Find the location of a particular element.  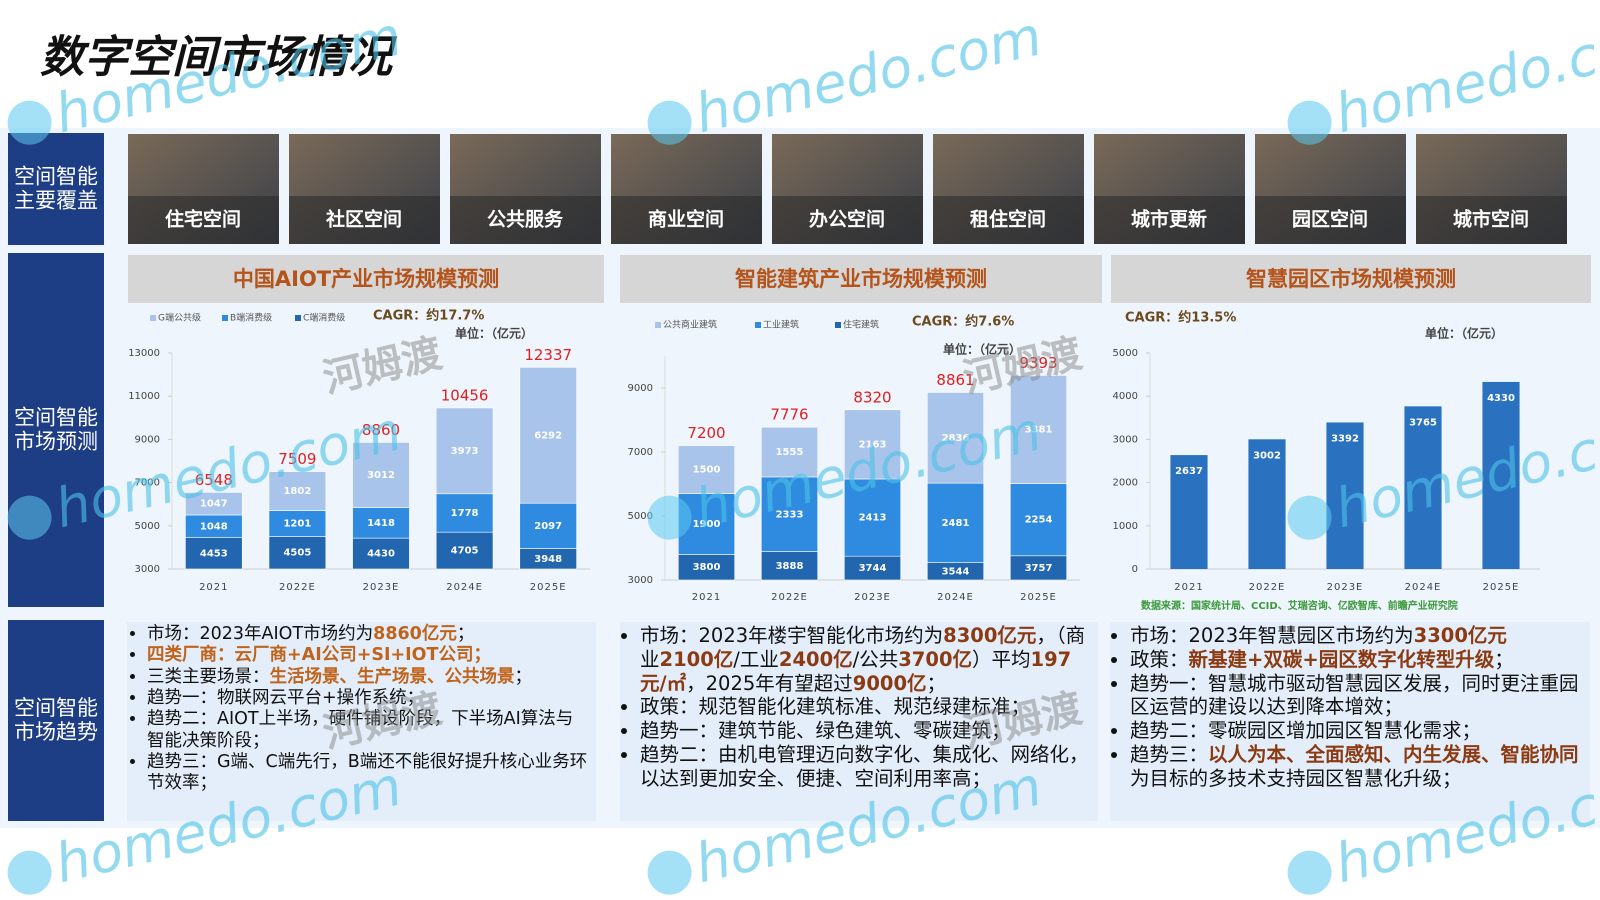

x-tick-label: 2023E is located at coordinates (872, 597).